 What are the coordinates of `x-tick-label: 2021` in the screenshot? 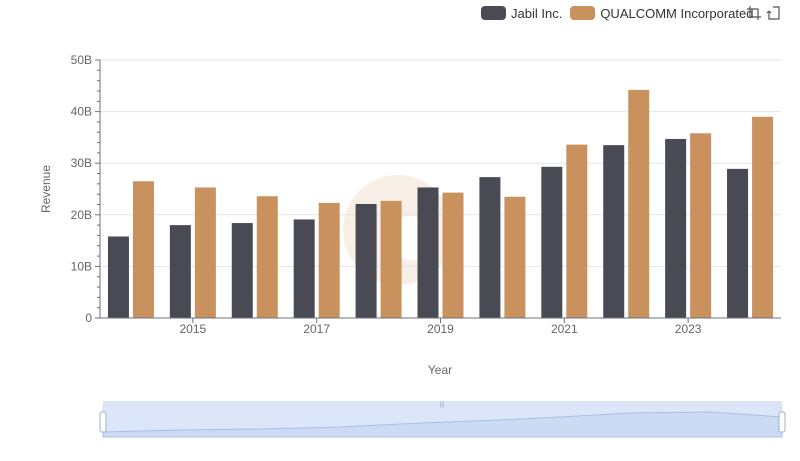 It's located at (564, 329).